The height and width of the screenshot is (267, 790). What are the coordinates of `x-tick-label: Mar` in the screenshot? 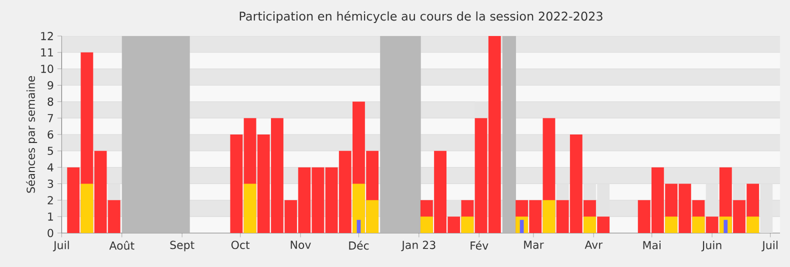 It's located at (534, 244).